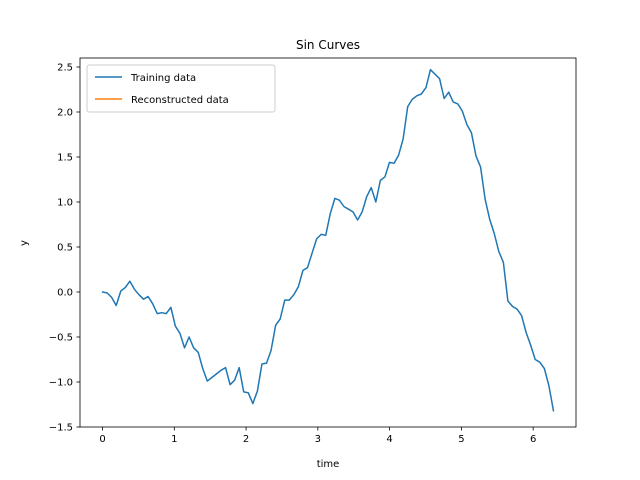 The image size is (640, 480). Describe the element at coordinates (246, 439) in the screenshot. I see `x-tick-label: 2` at that location.